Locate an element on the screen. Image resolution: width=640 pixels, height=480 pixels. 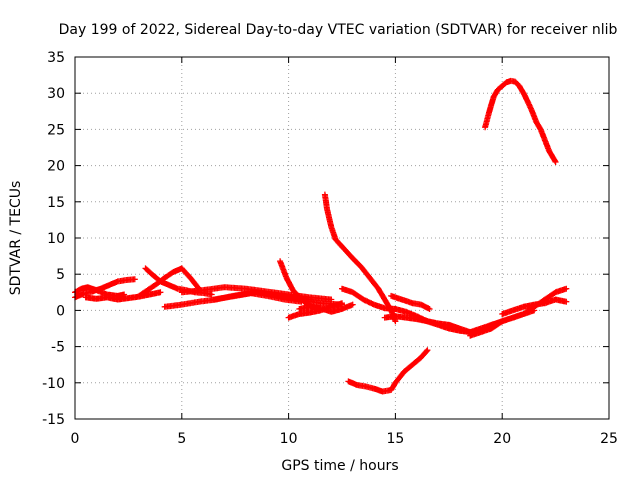
y-tick-label: 5 is located at coordinates (60, 275).